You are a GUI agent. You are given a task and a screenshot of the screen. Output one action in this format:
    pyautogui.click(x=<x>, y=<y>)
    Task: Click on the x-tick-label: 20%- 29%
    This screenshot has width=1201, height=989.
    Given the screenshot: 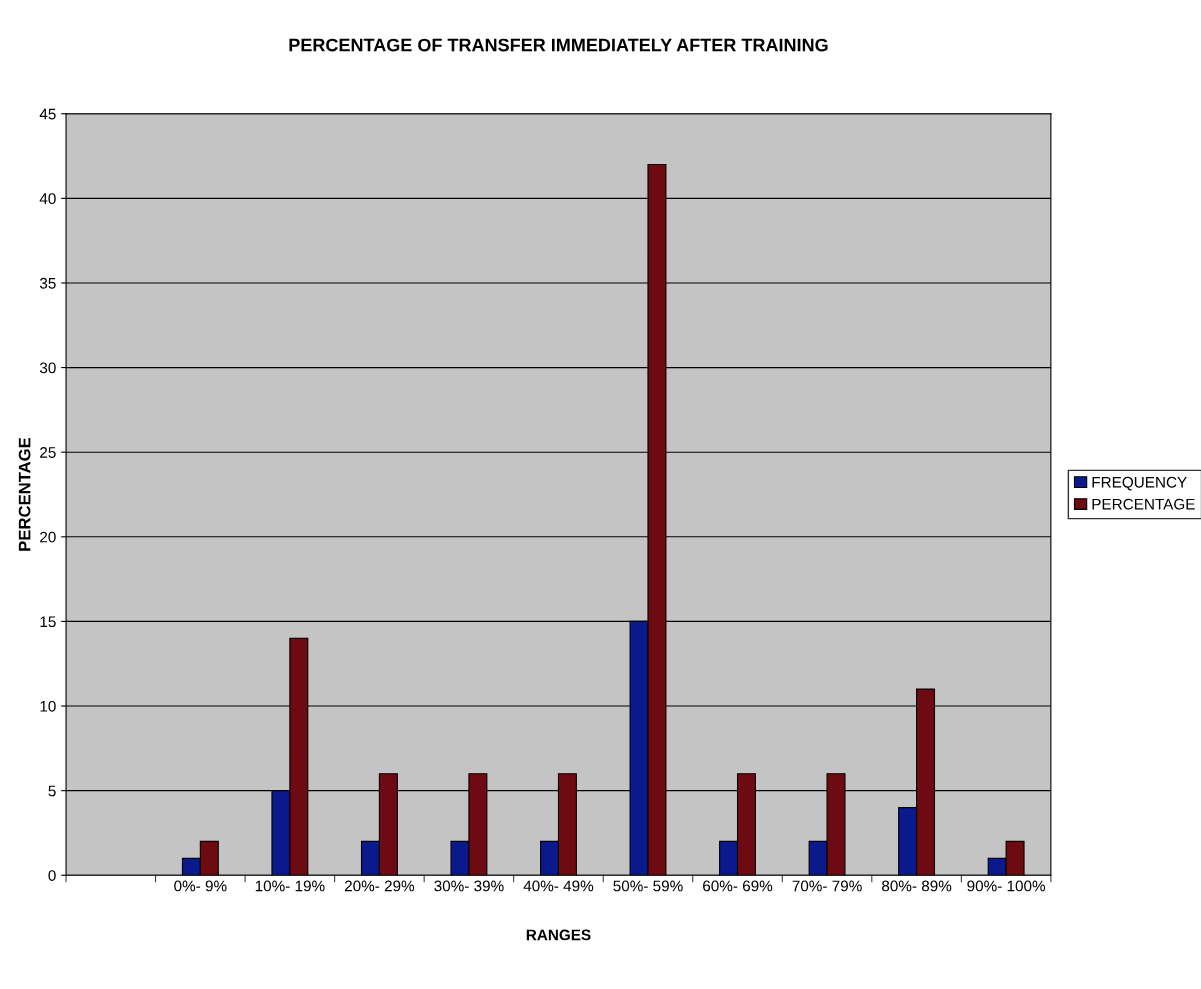 What is the action you would take?
    pyautogui.click(x=379, y=886)
    